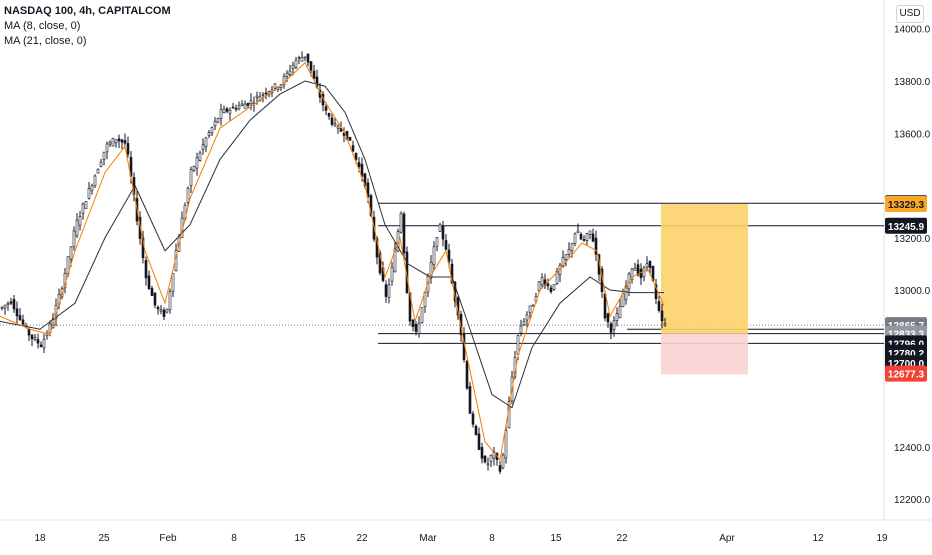 The height and width of the screenshot is (555, 932). What do you see at coordinates (912, 134) in the screenshot?
I see `y-tick-label: 13600.0` at bounding box center [912, 134].